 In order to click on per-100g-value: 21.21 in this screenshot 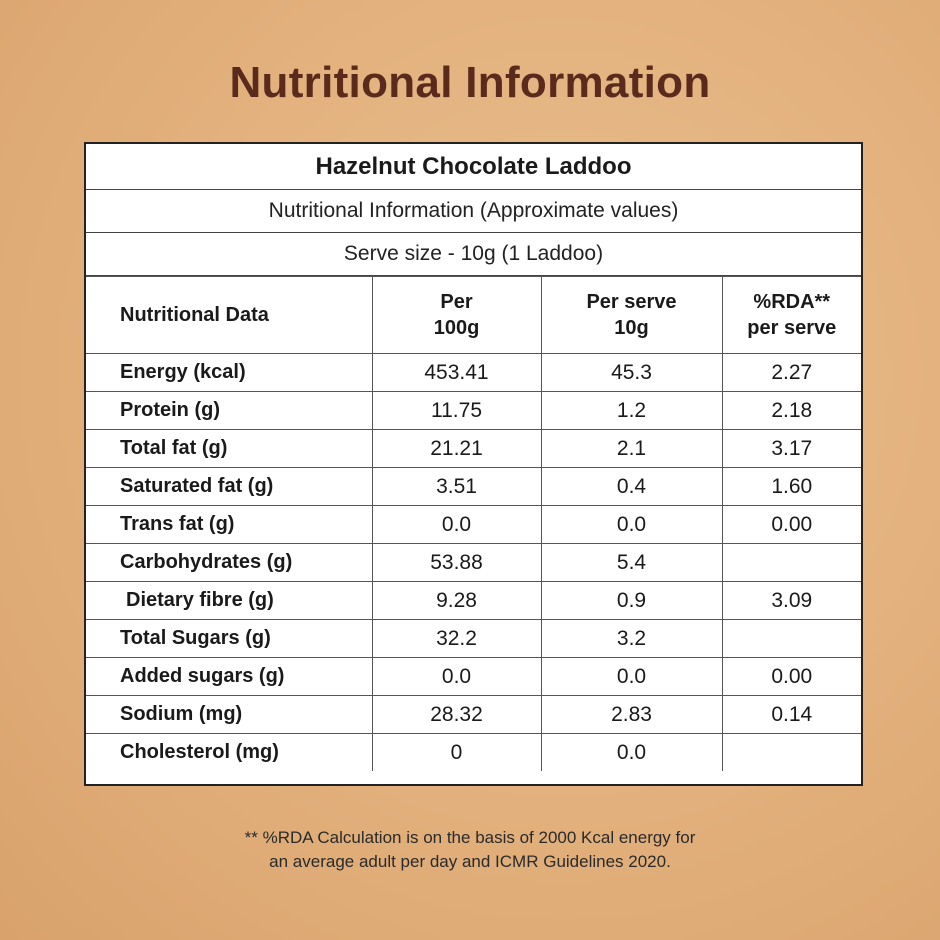, I will do `click(456, 448)`.